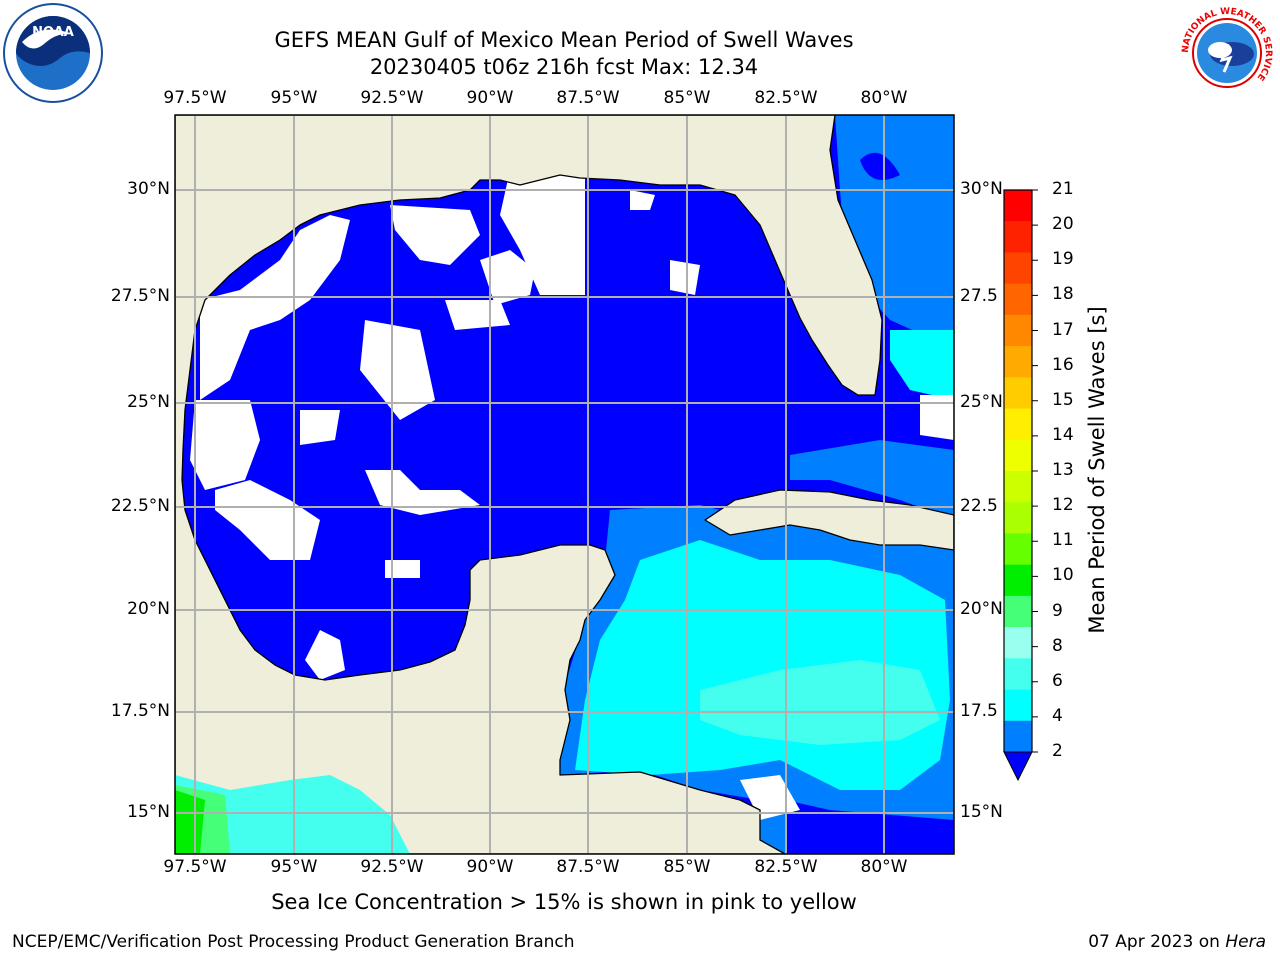 This screenshot has height=960, width=1280. What do you see at coordinates (392, 867) in the screenshot?
I see `lon-tick-bottom: 92.5°W` at bounding box center [392, 867].